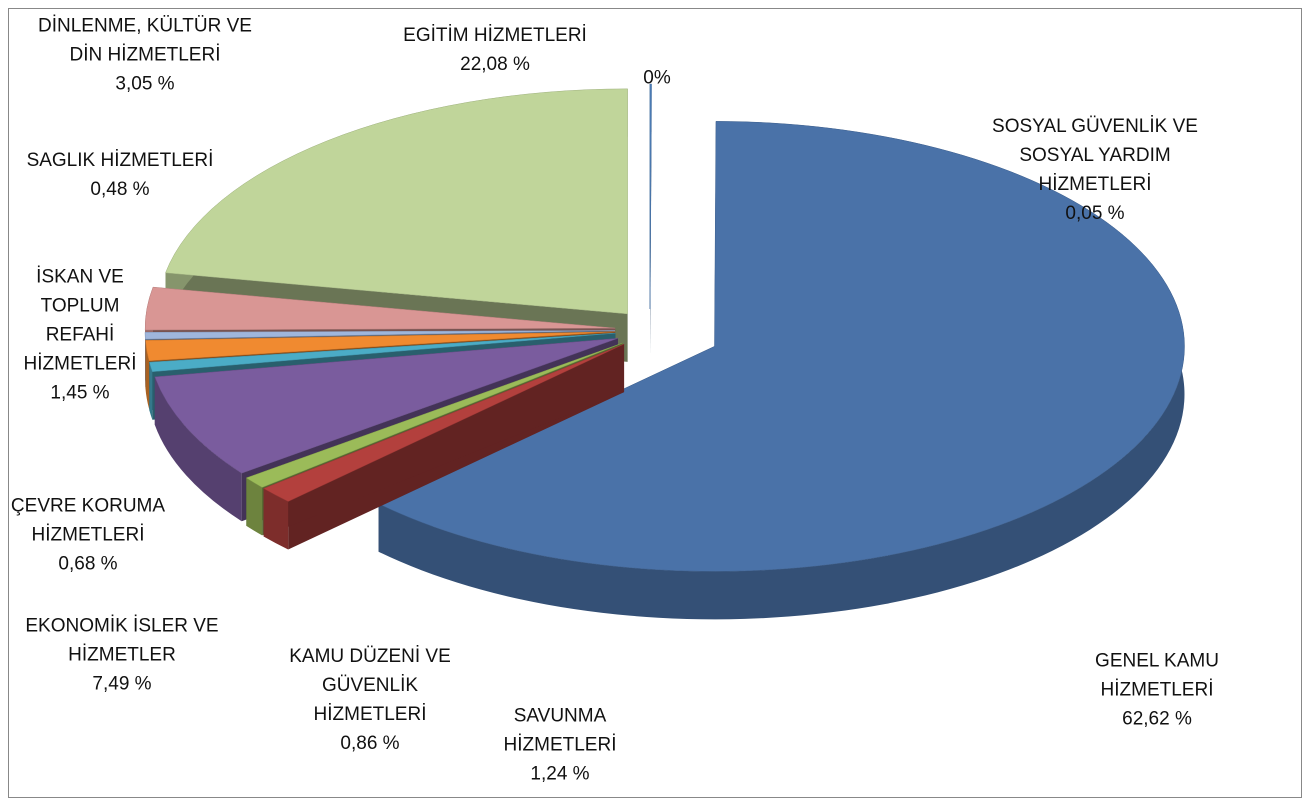 This screenshot has height=812, width=1314. I want to click on slice-name: KAMU DÜZENİ VE GÜVENLİK HİZMETLERİ, so click(370, 685).